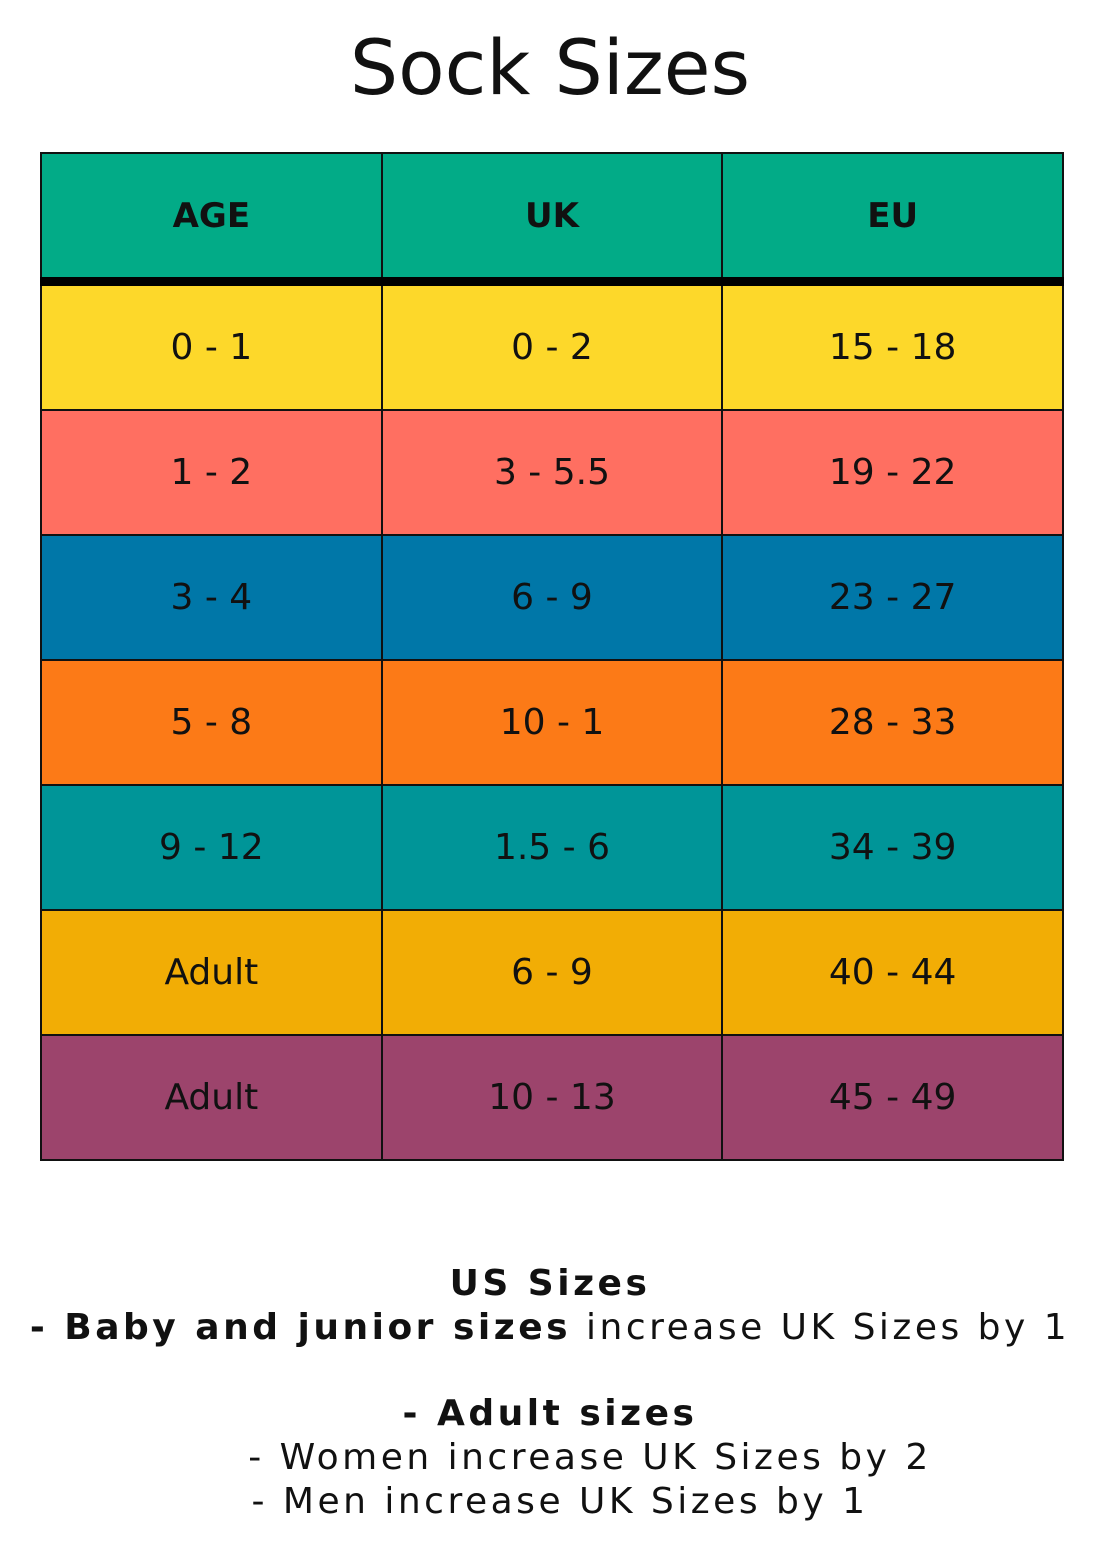  Describe the element at coordinates (550, 1283) in the screenshot. I see `notes-heading: US Sizes` at that location.